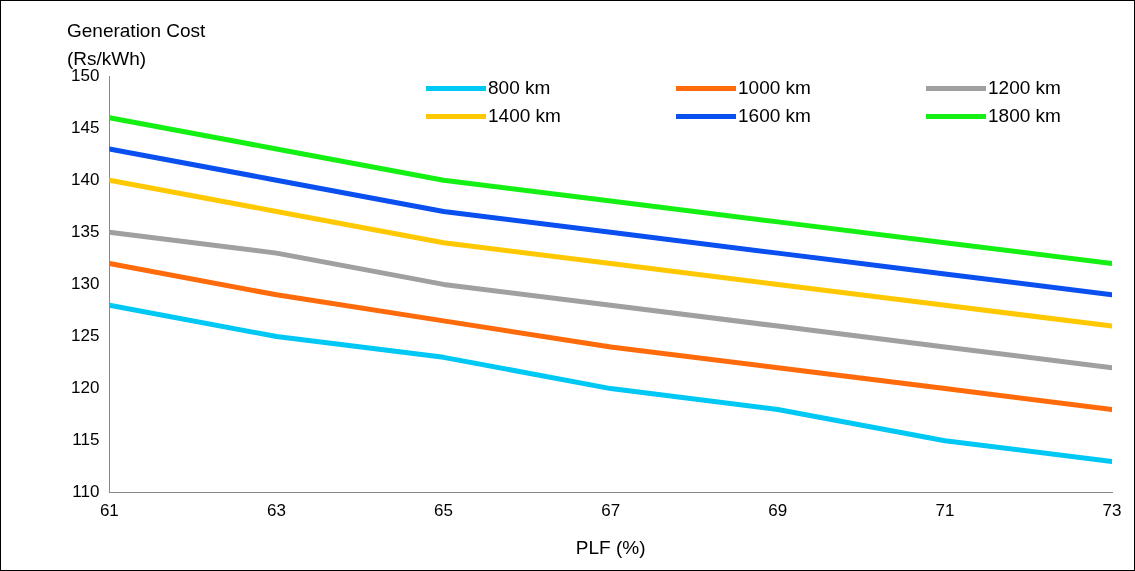 This screenshot has height=571, width=1135. What do you see at coordinates (109, 510) in the screenshot?
I see `x-tick-label: 61` at bounding box center [109, 510].